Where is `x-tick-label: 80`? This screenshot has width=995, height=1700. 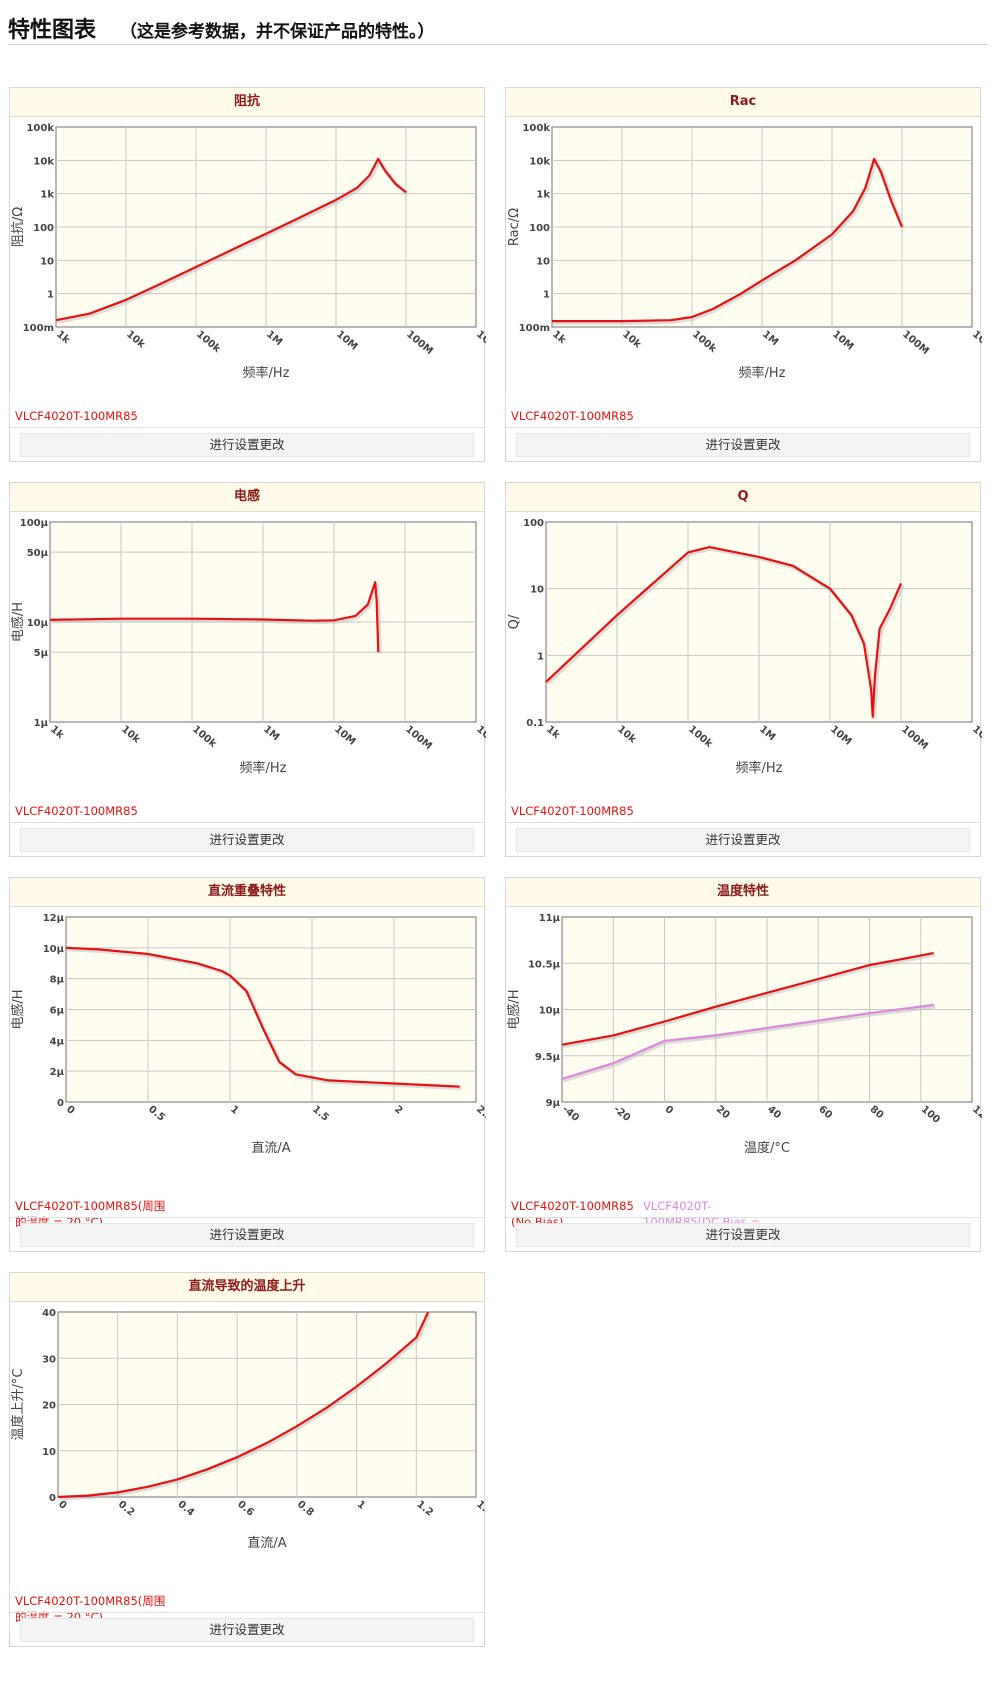 x-tick-label: 80 is located at coordinates (877, 1112).